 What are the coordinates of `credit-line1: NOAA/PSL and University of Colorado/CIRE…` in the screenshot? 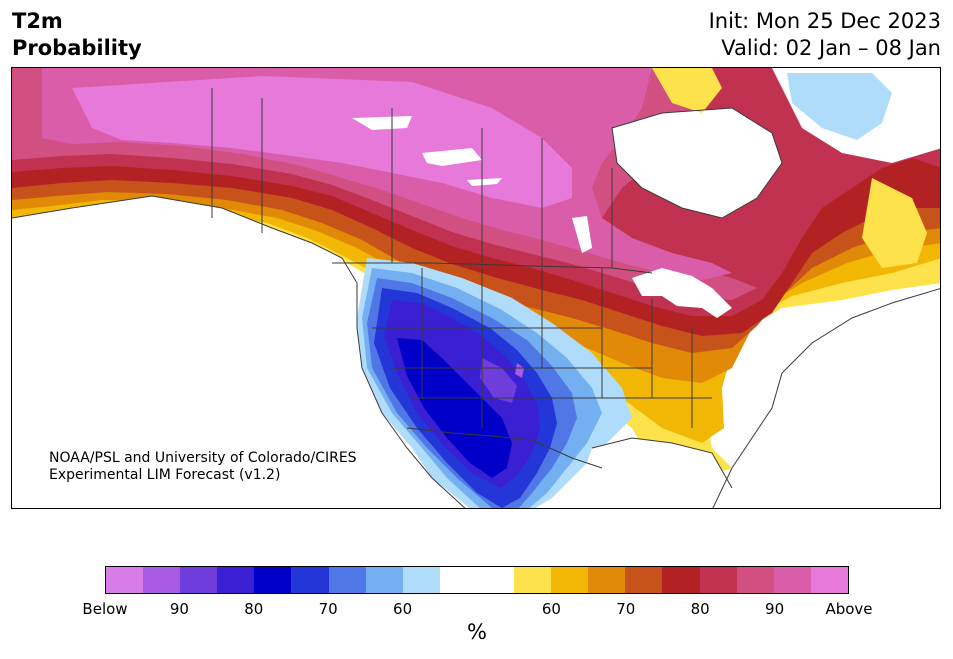 It's located at (203, 458).